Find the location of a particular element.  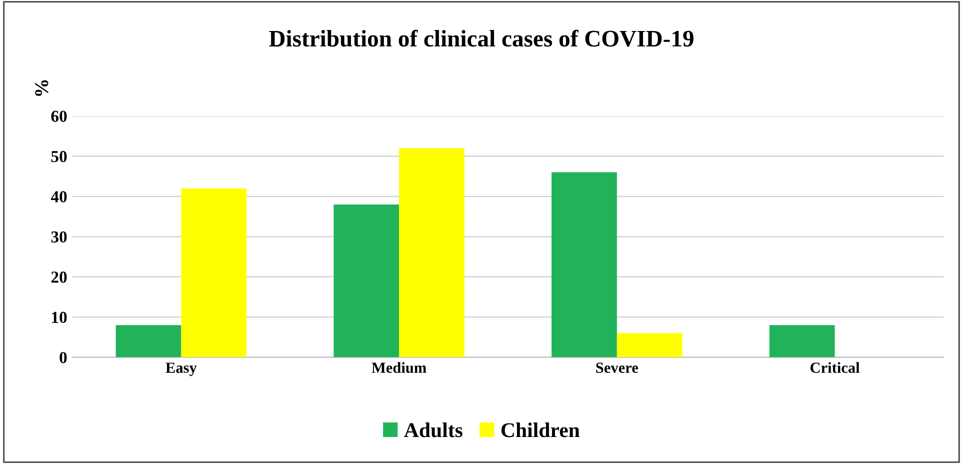

y-axis-title: % is located at coordinates (41, 88).